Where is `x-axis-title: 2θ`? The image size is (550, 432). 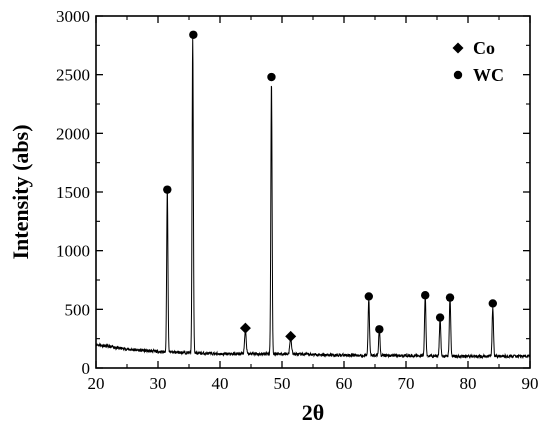
x-axis-title: 2θ is located at coordinates (313, 412).